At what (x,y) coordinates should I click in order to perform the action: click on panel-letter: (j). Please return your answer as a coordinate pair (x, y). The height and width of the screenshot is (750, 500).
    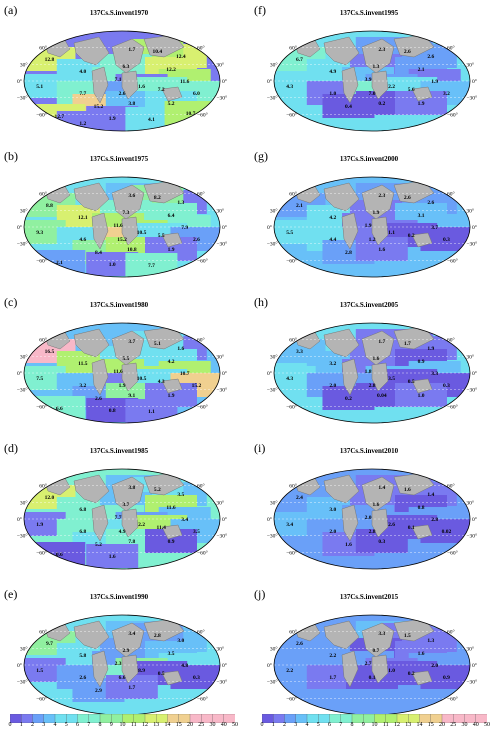
    Looking at the image, I should click on (260, 594).